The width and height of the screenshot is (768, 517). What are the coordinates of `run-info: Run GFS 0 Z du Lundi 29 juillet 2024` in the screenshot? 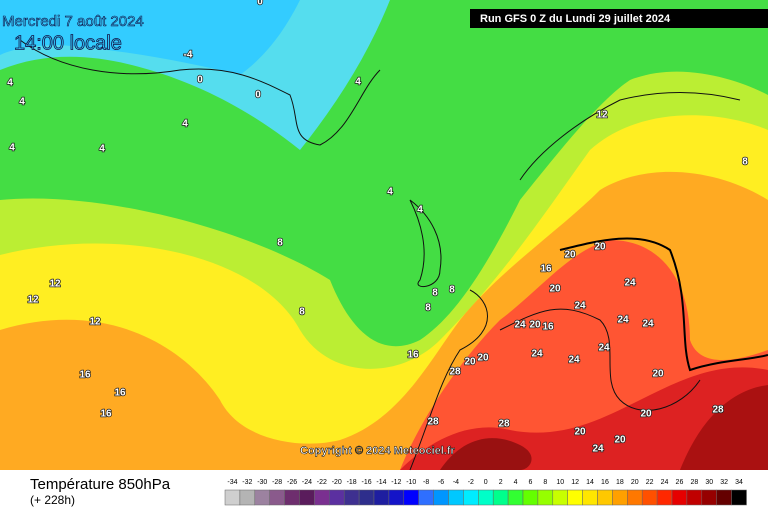 It's located at (575, 19).